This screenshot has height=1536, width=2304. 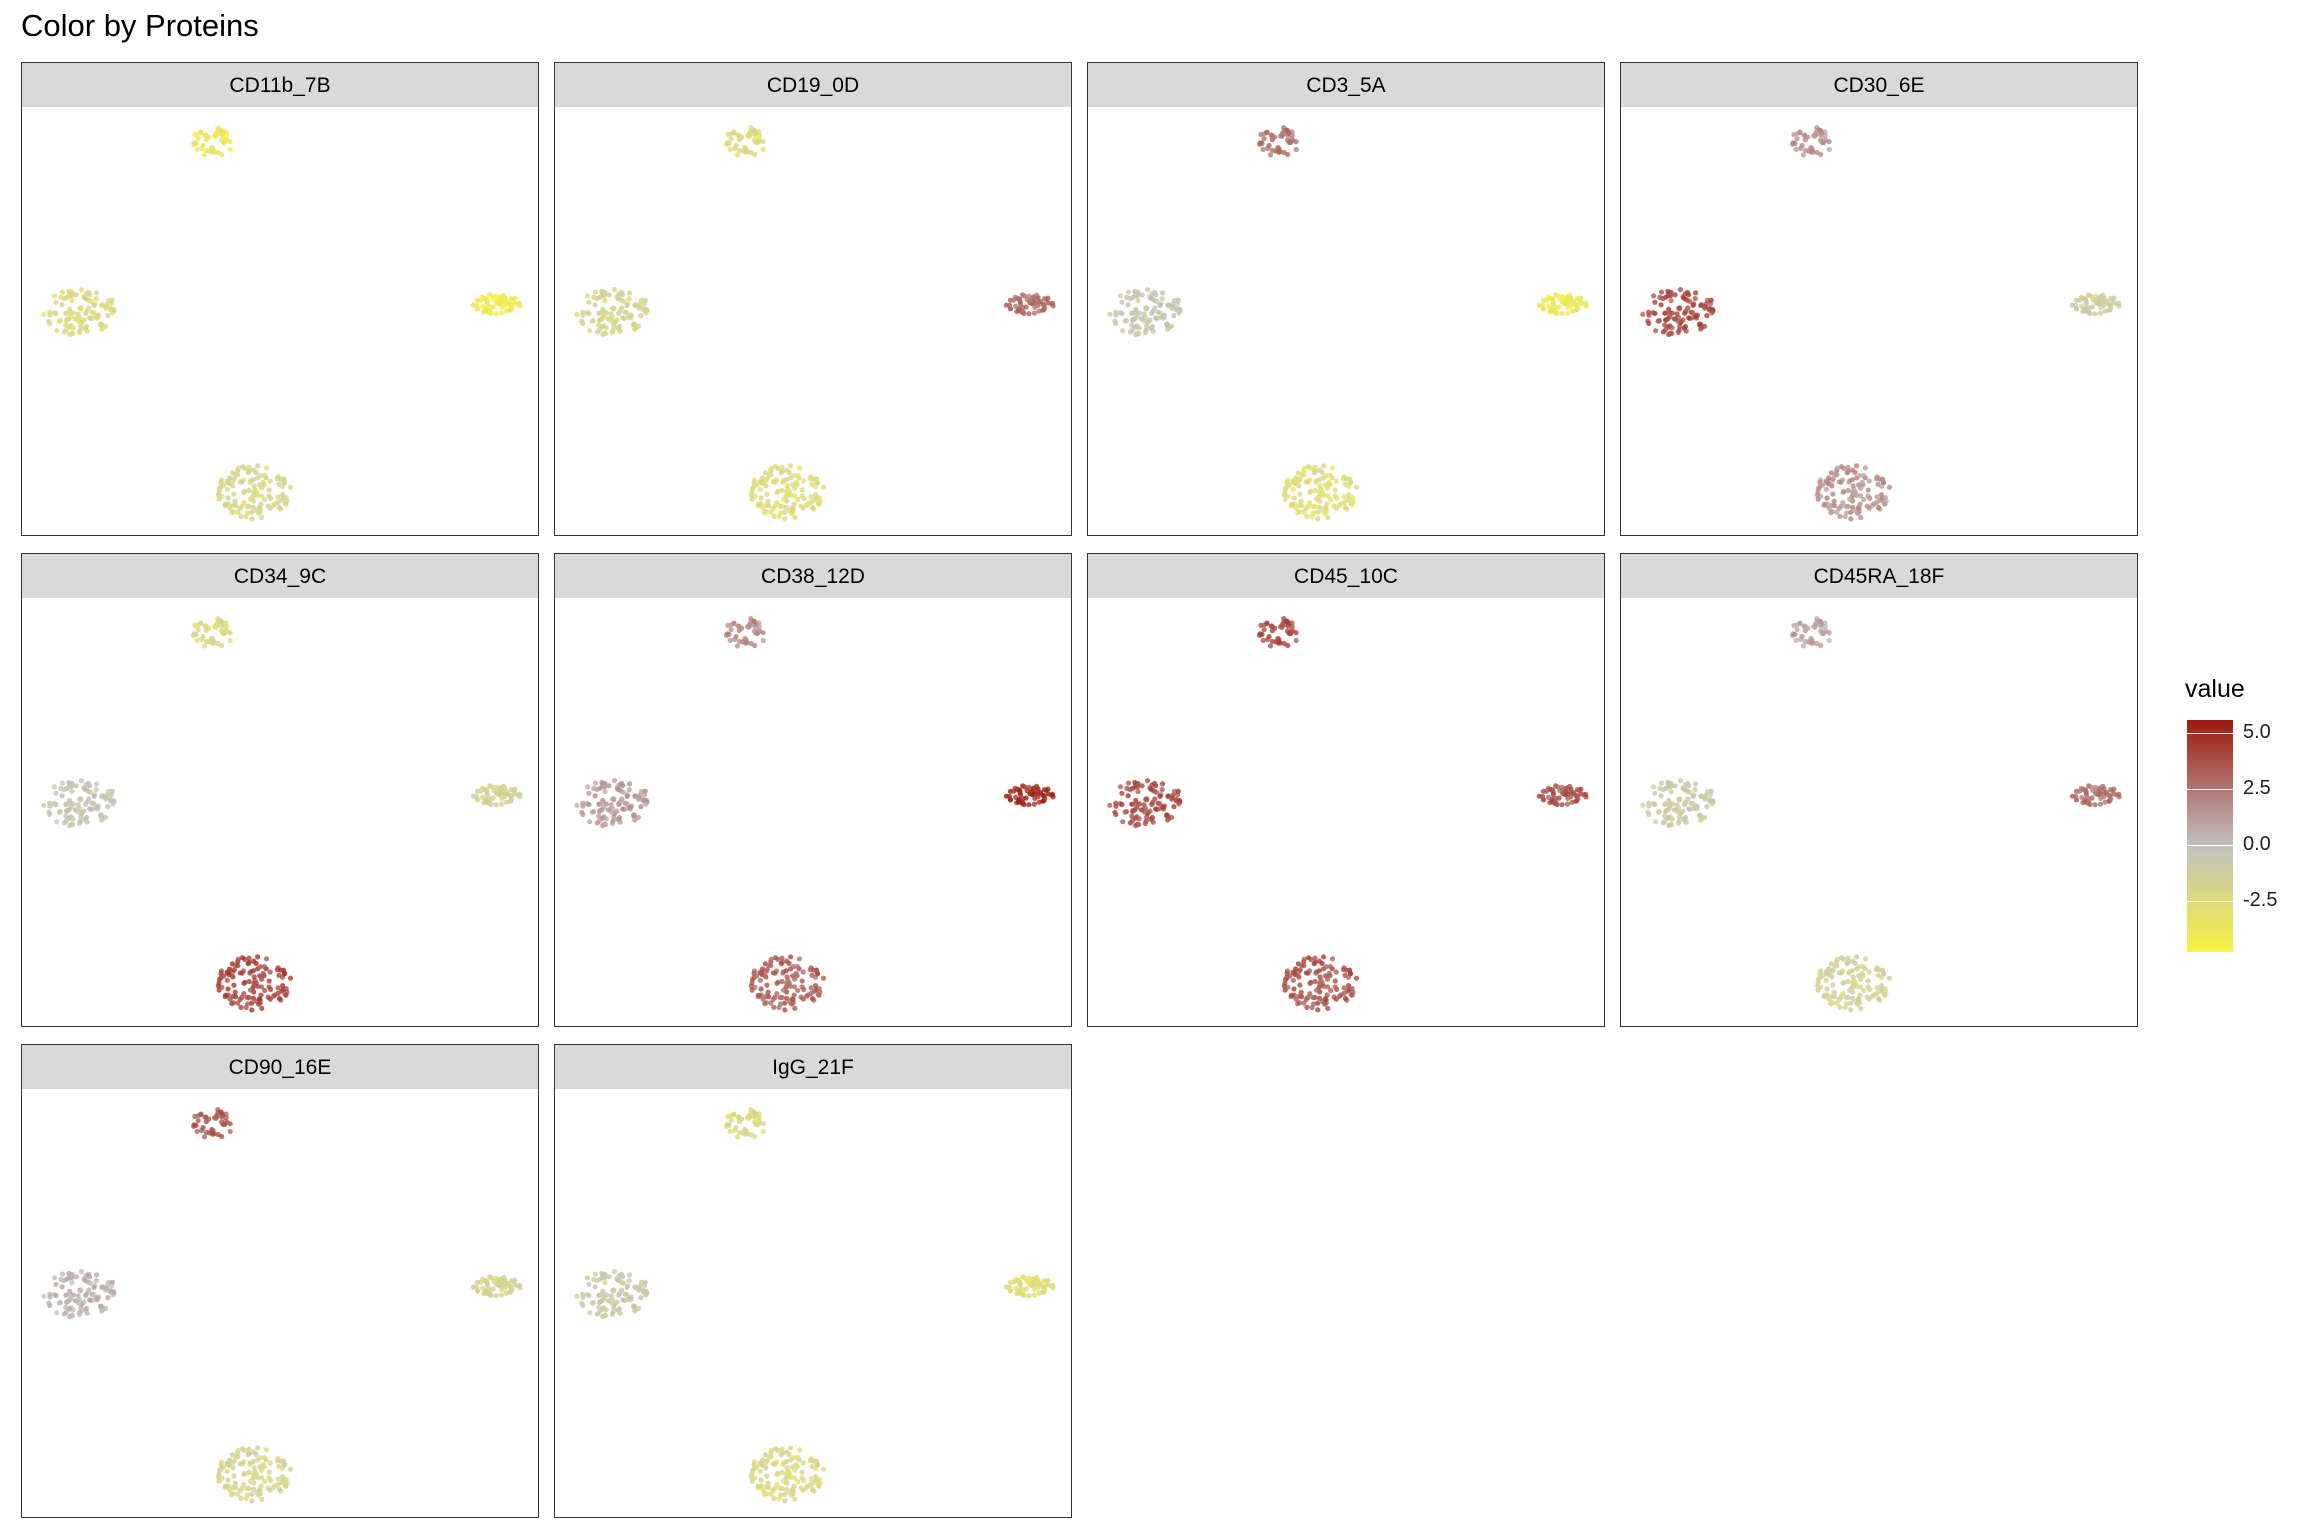 What do you see at coordinates (280, 1288) in the screenshot?
I see `facet-panel: CD90_16E` at bounding box center [280, 1288].